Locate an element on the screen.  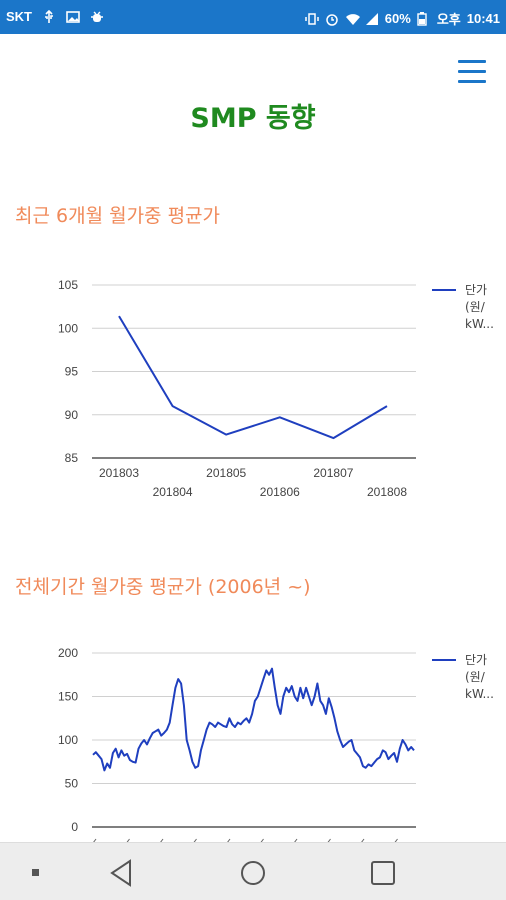
battery-icon is located at coordinates (424, 18).